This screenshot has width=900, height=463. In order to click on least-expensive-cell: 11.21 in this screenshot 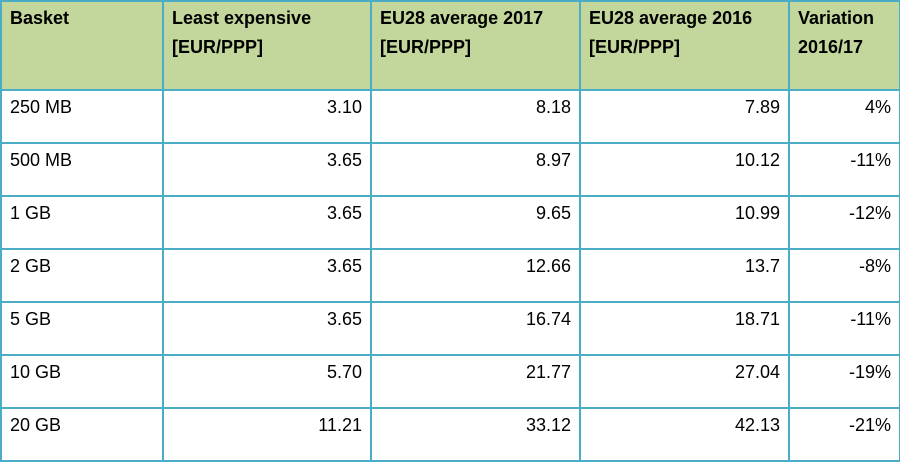, I will do `click(267, 434)`.